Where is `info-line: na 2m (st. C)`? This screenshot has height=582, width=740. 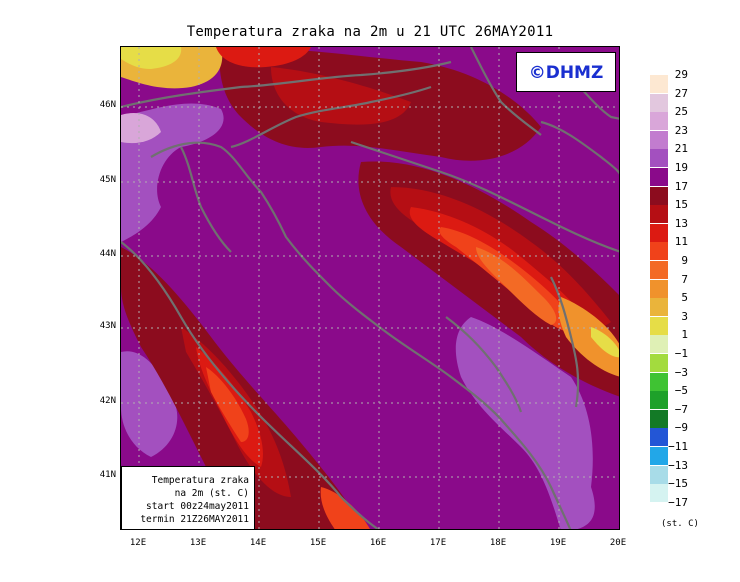
info-line: na 2m (st. C) is located at coordinates (211, 493).